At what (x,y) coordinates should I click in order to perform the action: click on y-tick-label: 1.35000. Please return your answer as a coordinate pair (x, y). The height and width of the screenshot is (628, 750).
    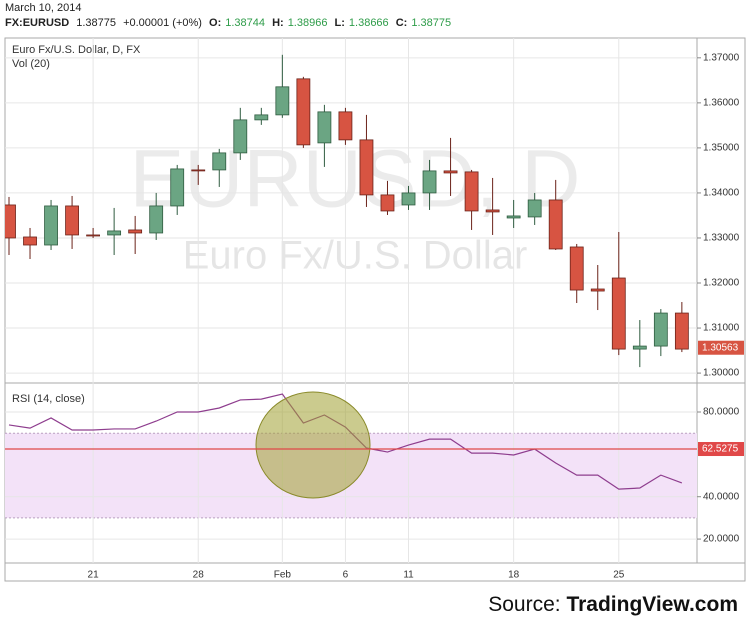
    Looking at the image, I should click on (721, 148).